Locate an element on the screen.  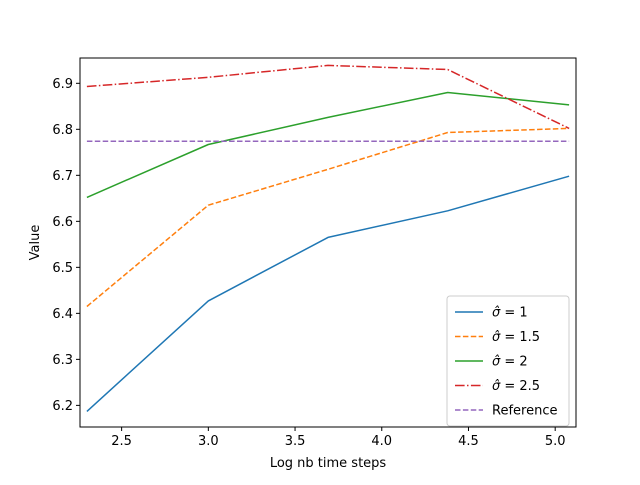
x-tick-label: 2.5 is located at coordinates (121, 441).